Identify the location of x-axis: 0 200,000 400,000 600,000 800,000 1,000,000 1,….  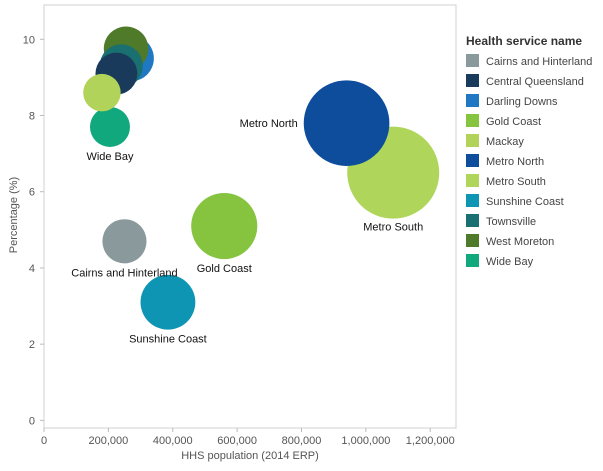
(248, 437).